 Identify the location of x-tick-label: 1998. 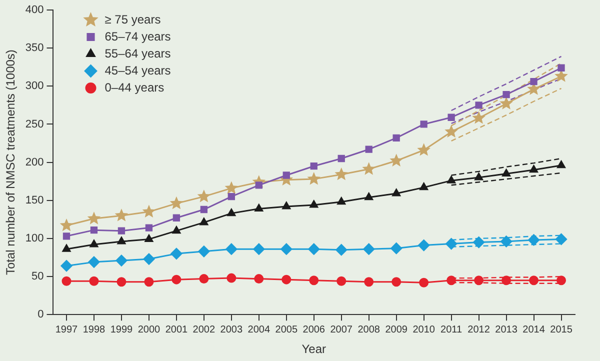
(94, 330).